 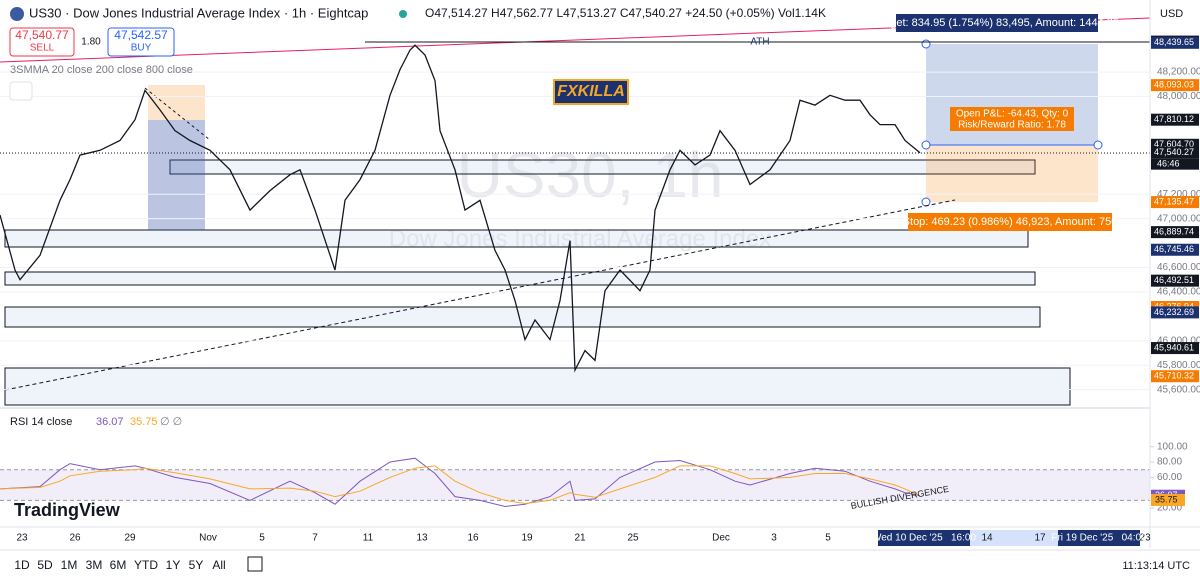 What do you see at coordinates (1174, 347) in the screenshot?
I see `price-label: 45,940.61` at bounding box center [1174, 347].